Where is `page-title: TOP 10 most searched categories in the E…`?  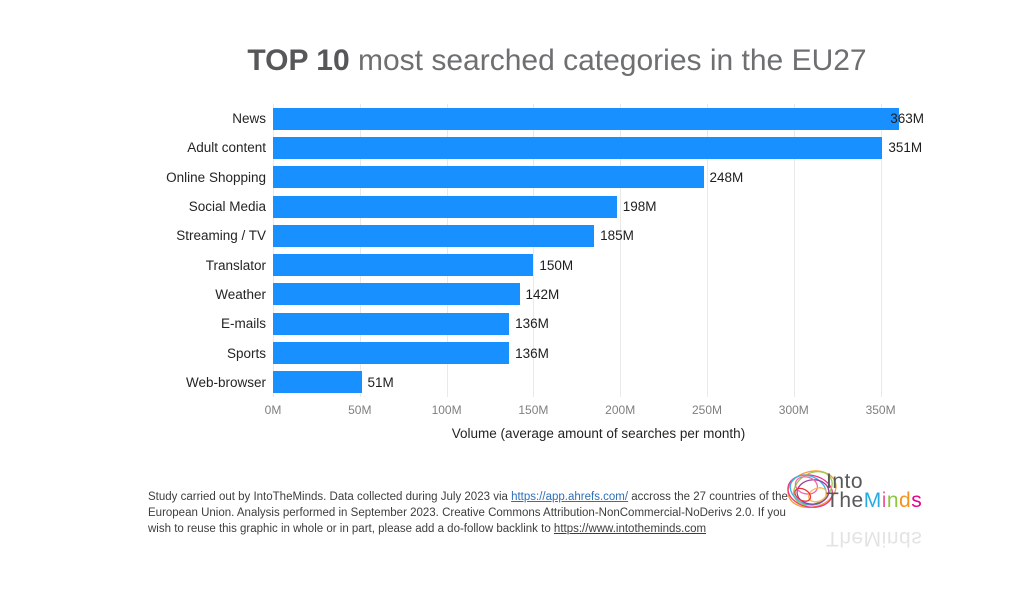 page-title: TOP 10 most searched categories in the E… is located at coordinates (557, 61).